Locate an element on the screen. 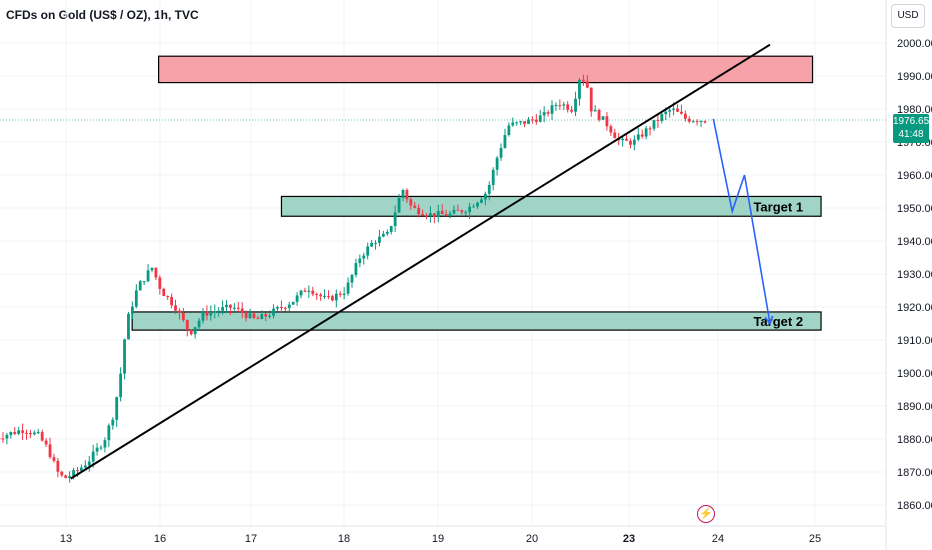 This screenshot has width=932, height=550. price-zone-rect is located at coordinates (551, 206).